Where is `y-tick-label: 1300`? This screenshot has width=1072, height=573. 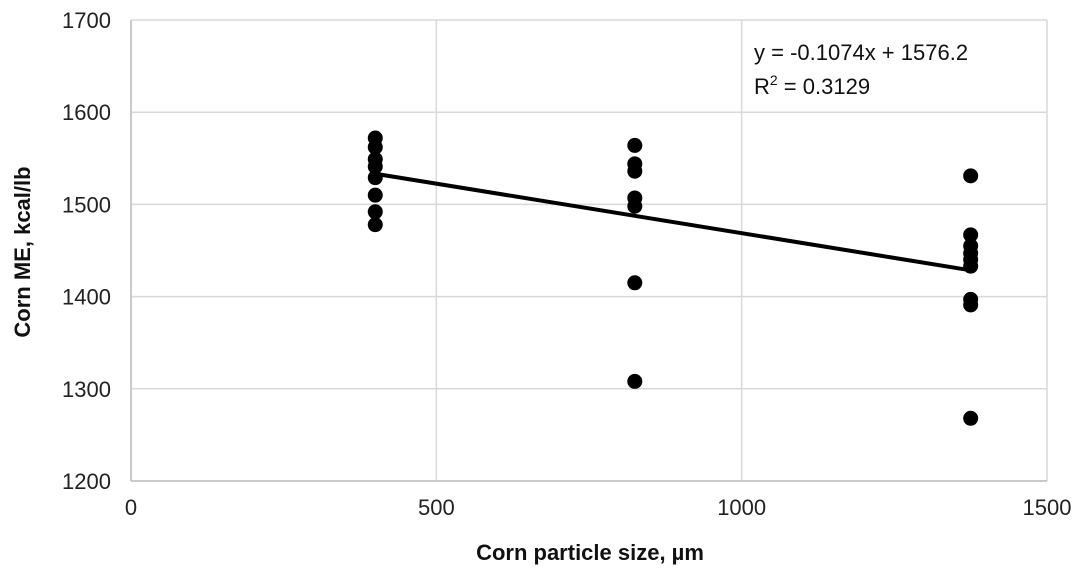
y-tick-label: 1300 is located at coordinates (86, 389).